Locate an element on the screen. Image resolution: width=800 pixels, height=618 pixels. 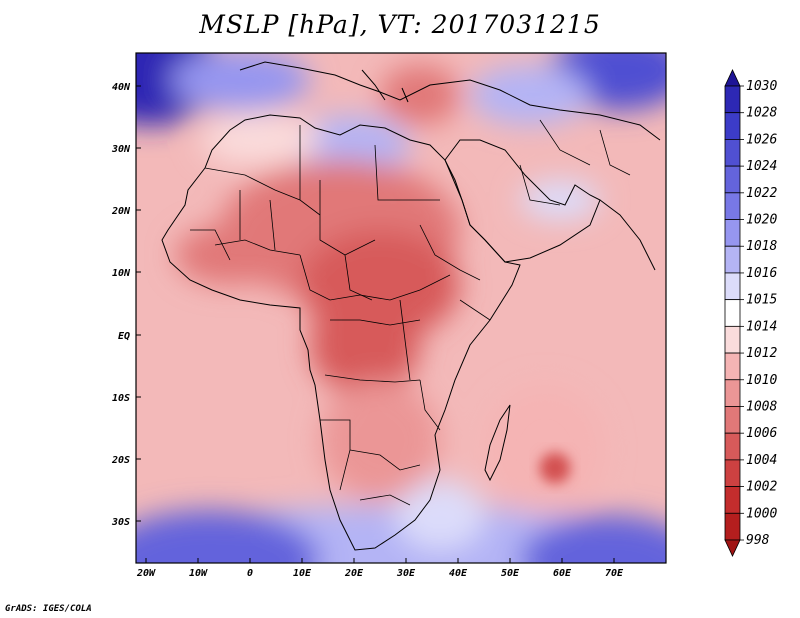
lon-label-50e: 50E is located at coordinates (510, 573).